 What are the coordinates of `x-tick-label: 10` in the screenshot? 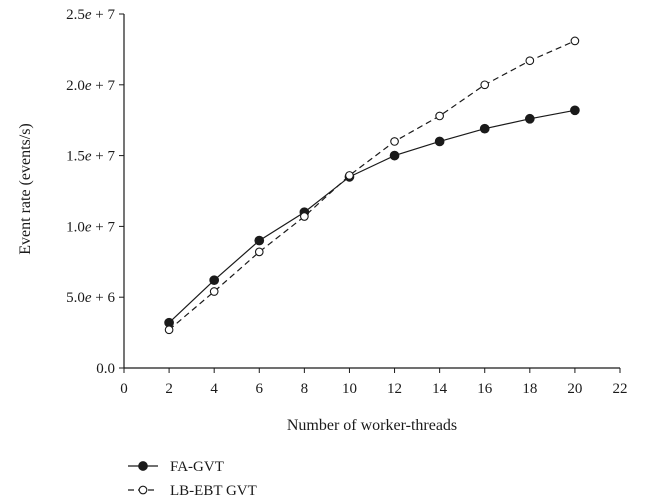 It's located at (349, 389).